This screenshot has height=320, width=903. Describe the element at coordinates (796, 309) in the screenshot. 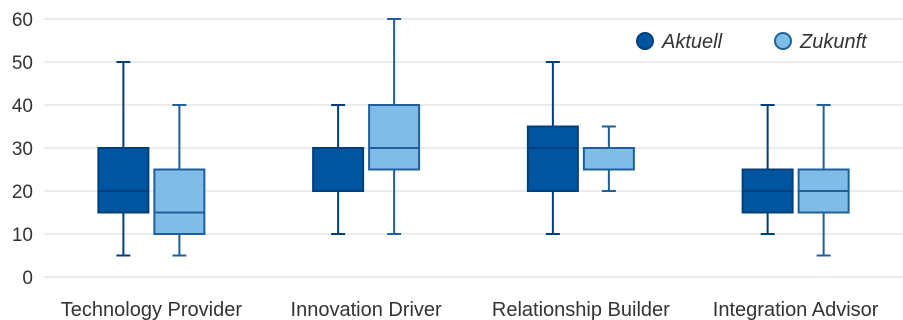

I see `x-category-label: Integration Advisor` at that location.